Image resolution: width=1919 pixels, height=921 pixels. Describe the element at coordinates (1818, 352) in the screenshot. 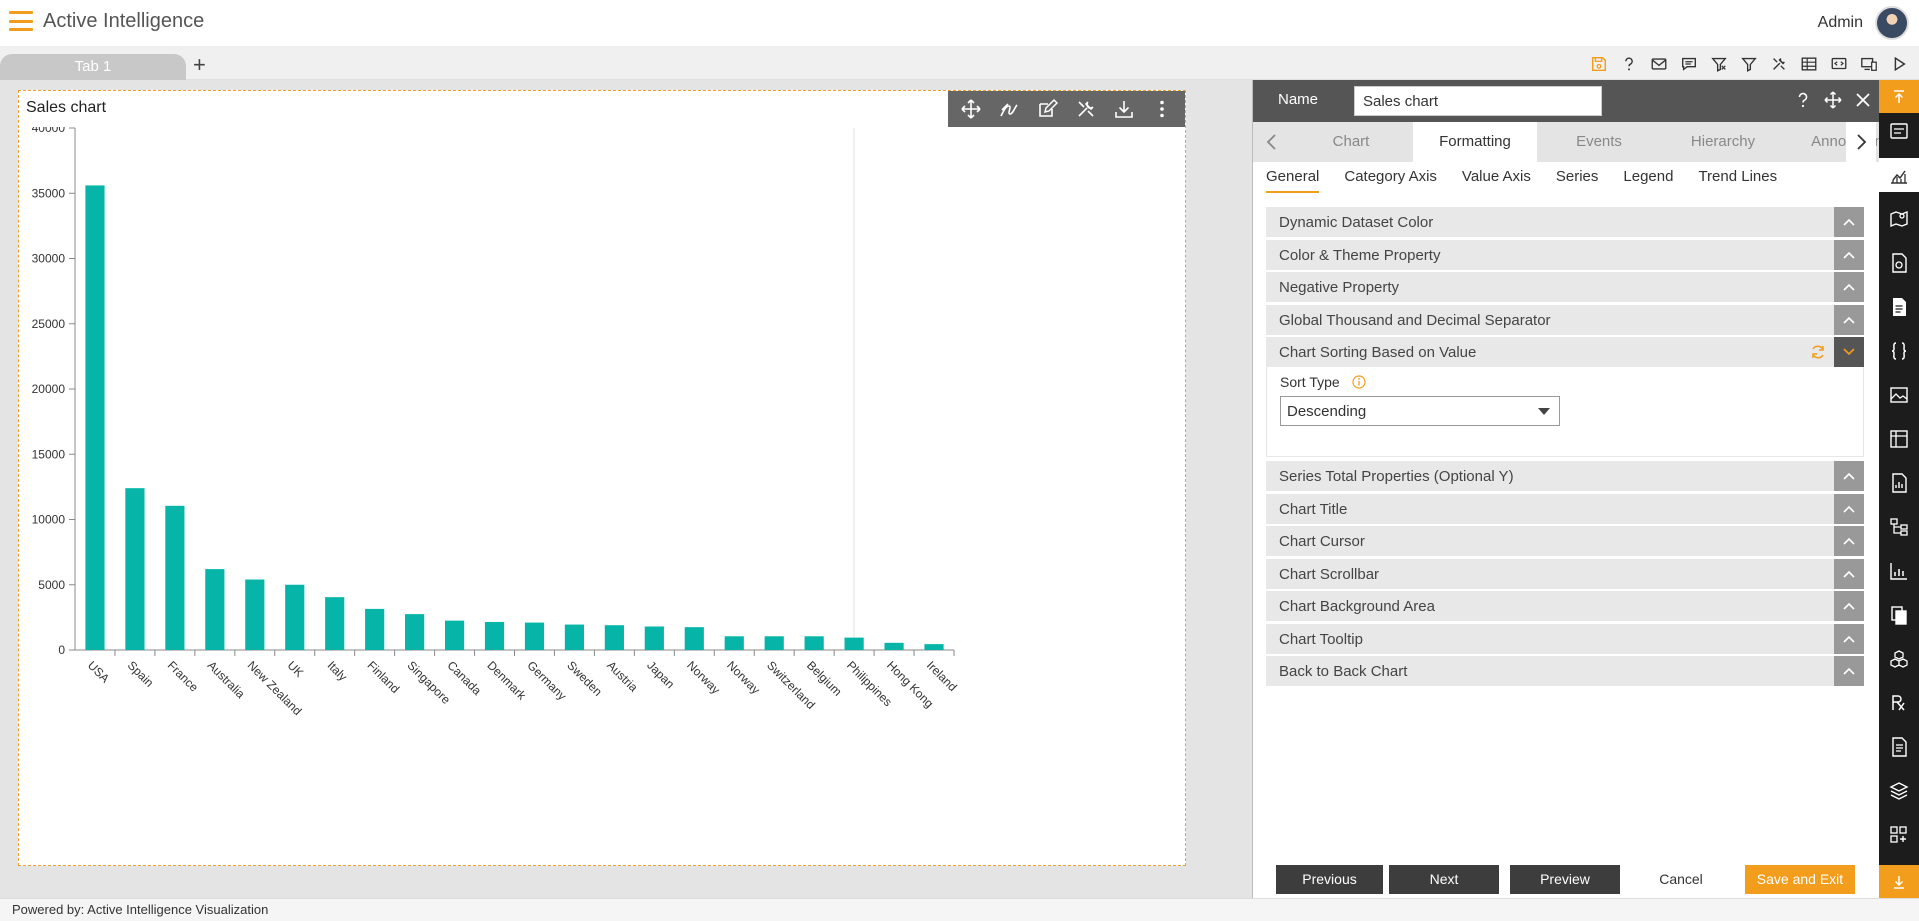

I see `refresh-icon` at that location.